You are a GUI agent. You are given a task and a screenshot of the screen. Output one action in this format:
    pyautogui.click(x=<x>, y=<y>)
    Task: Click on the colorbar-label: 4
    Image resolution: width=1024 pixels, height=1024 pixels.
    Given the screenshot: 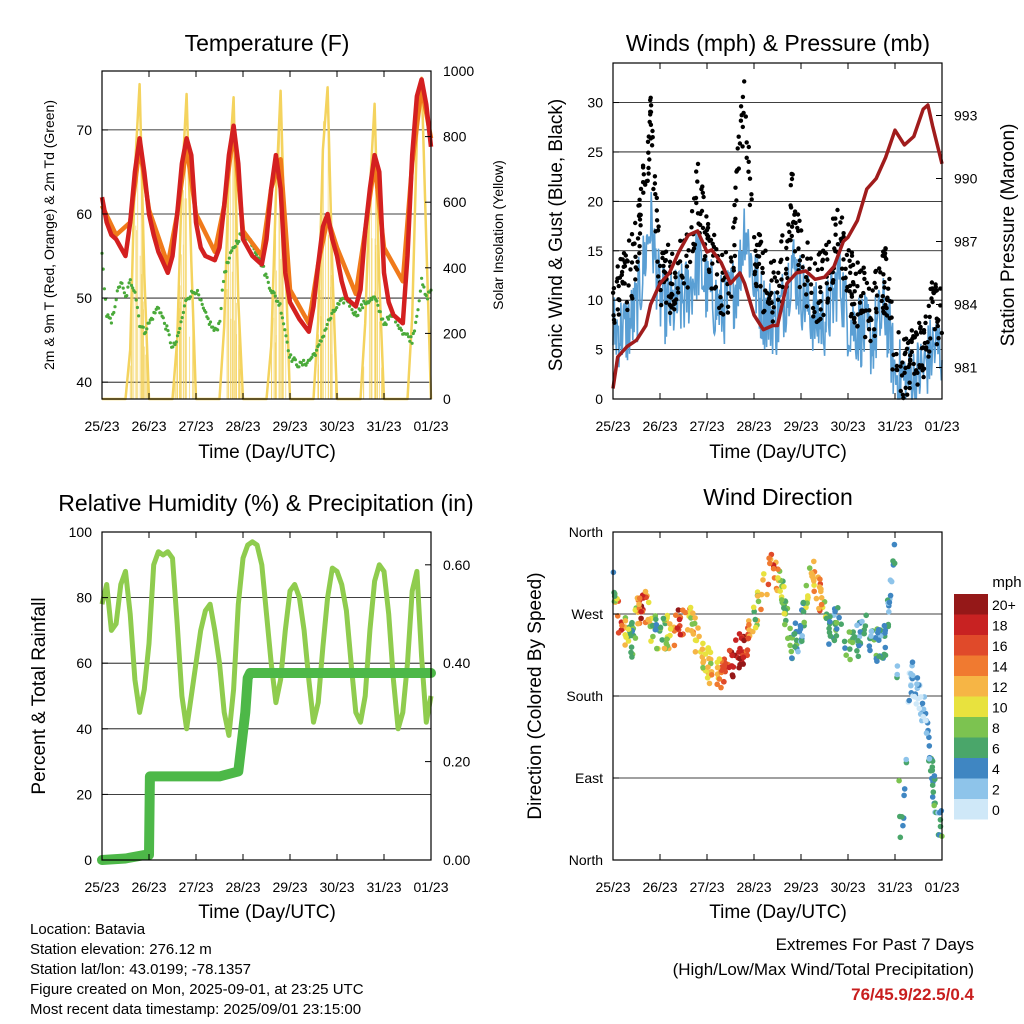 What is the action you would take?
    pyautogui.click(x=996, y=769)
    